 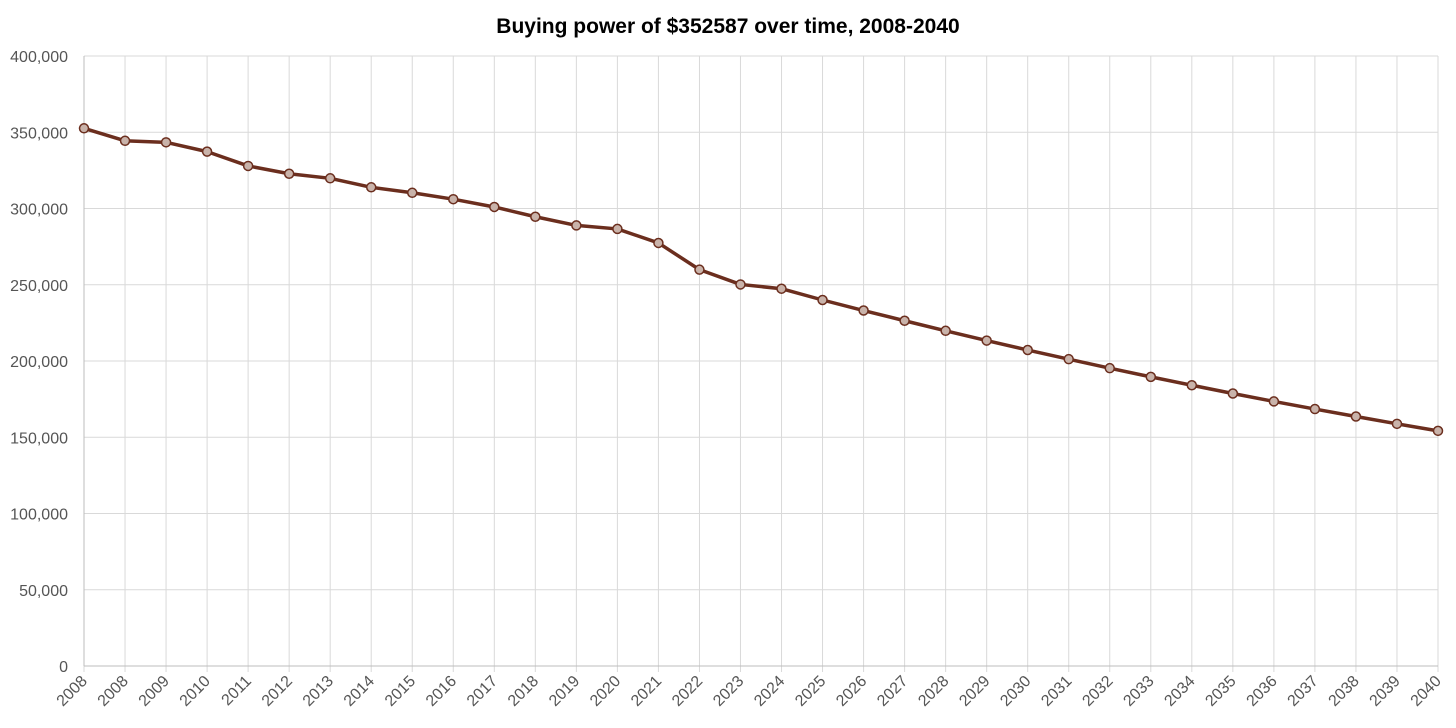 I want to click on x-tick-label: 2036, so click(x=1262, y=691).